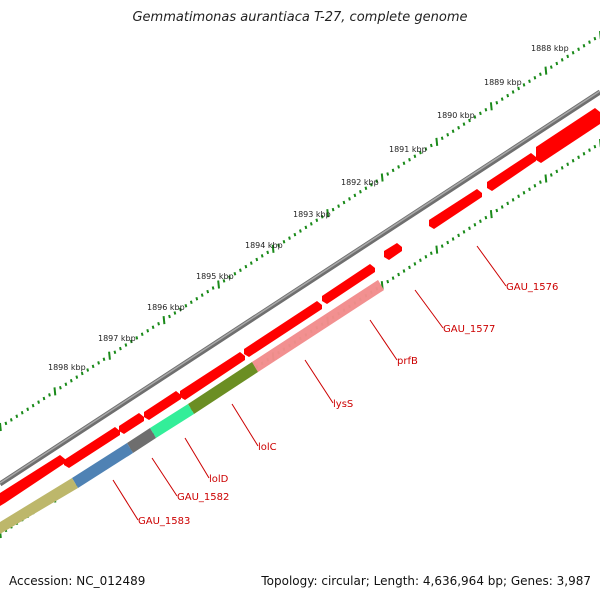 The width and height of the screenshot is (600, 600). I want to click on scale-label: 1898 kbp, so click(67, 367).